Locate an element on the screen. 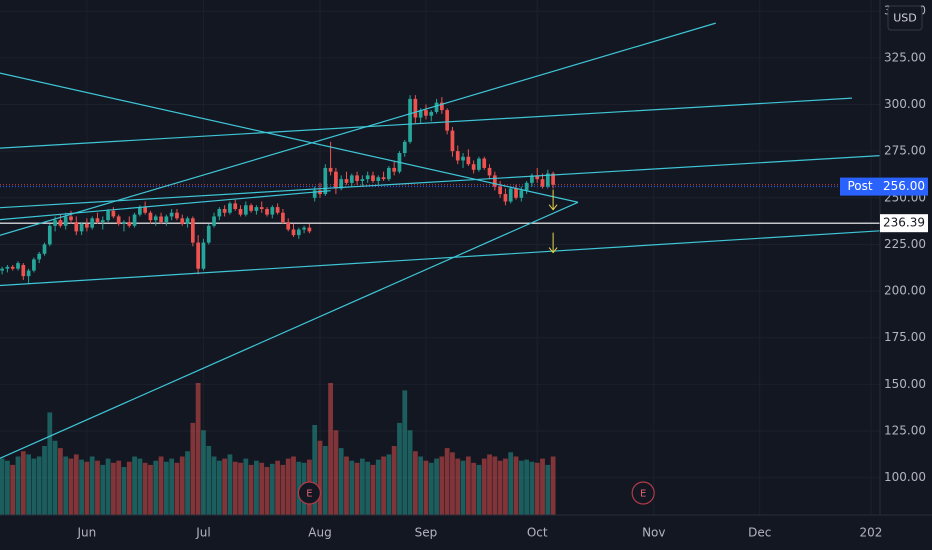 This screenshot has height=550, width=932. y-tick-label: 175.00 is located at coordinates (905, 337).